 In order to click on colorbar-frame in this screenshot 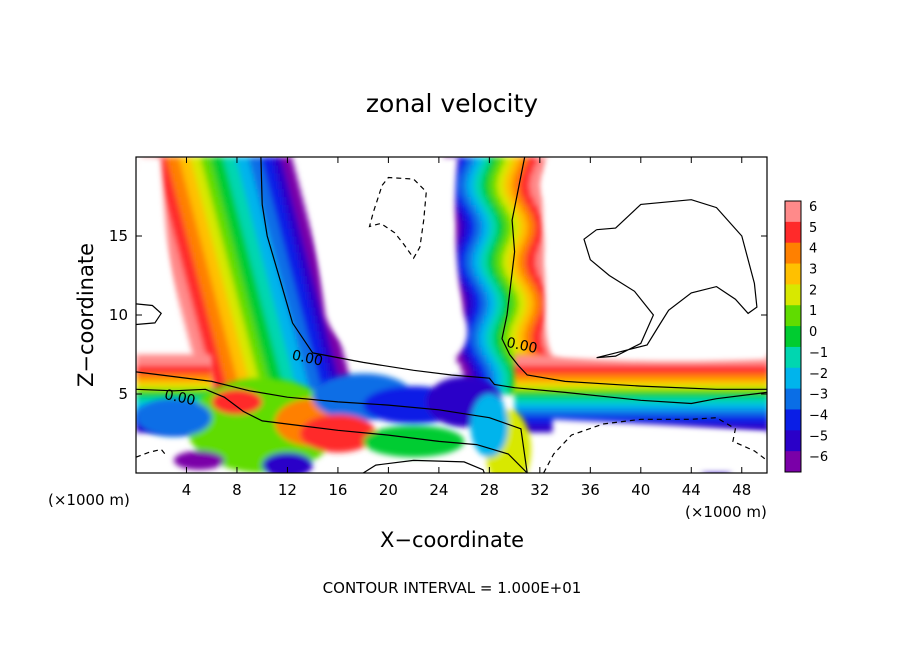, I will do `click(793, 336)`.